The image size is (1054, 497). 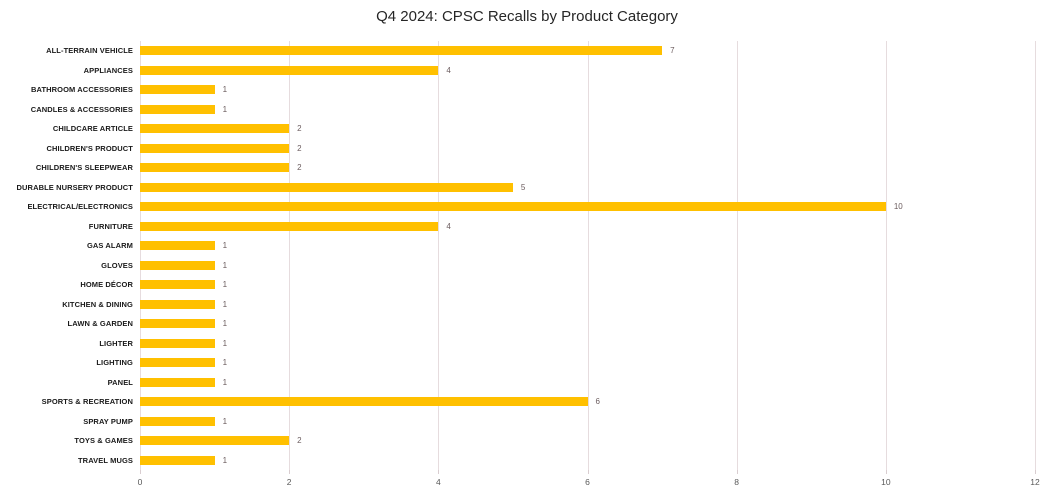 I want to click on category-label: SPORTS & RECREATION, so click(x=87, y=402).